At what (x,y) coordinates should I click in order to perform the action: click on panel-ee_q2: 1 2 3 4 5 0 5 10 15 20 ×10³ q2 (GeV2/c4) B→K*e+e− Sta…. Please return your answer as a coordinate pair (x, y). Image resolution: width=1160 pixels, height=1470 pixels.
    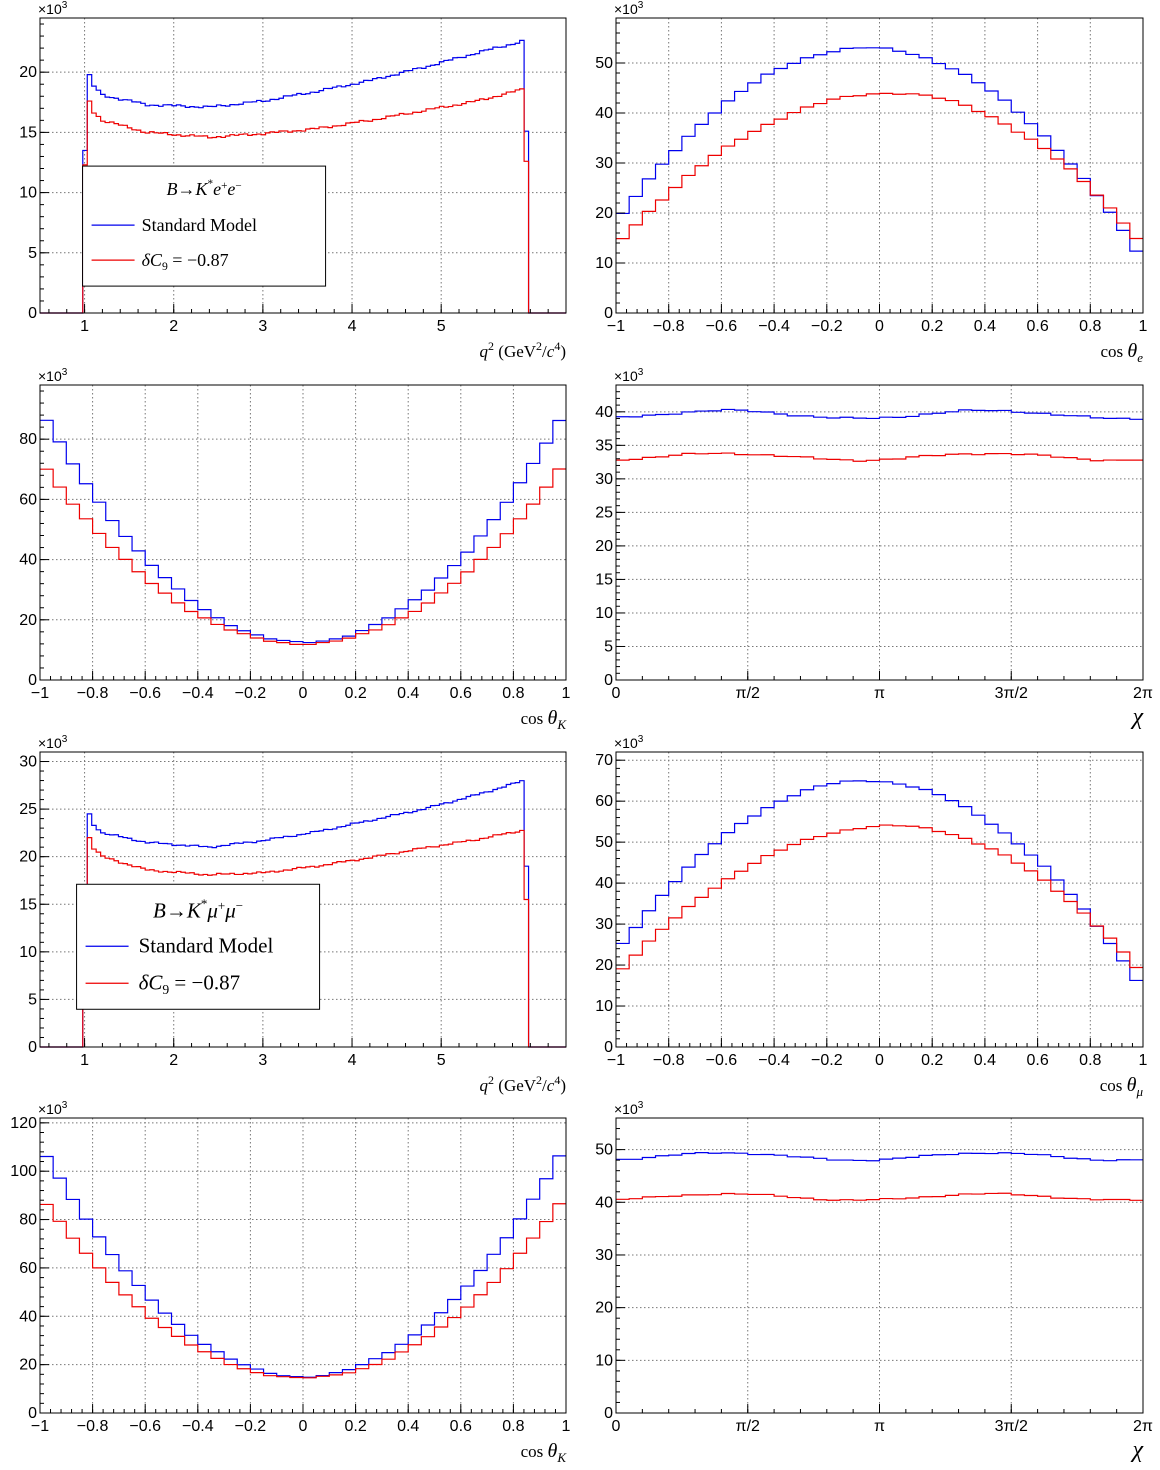
    Looking at the image, I should click on (293, 180).